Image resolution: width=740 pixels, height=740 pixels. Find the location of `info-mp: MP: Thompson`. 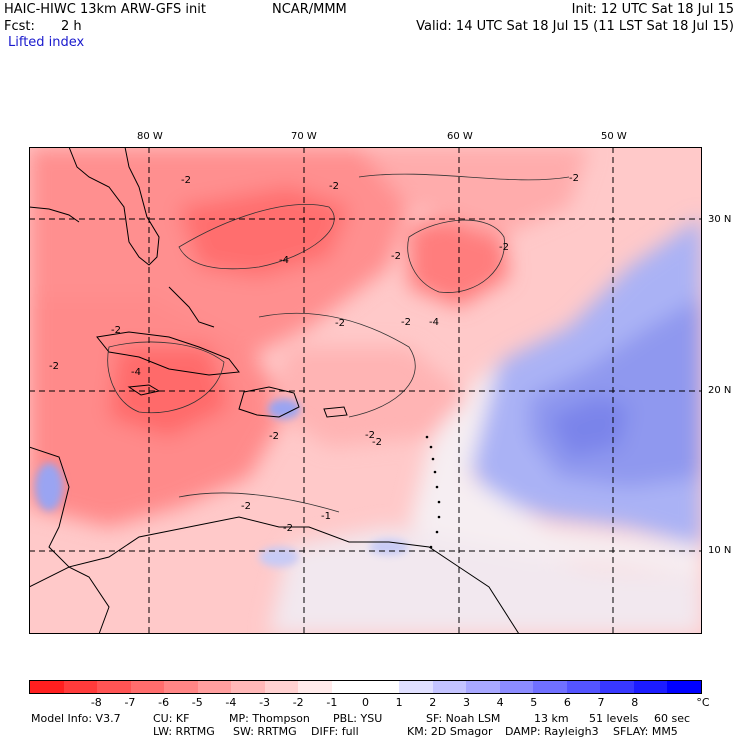

info-mp: MP: Thompson is located at coordinates (269, 718).